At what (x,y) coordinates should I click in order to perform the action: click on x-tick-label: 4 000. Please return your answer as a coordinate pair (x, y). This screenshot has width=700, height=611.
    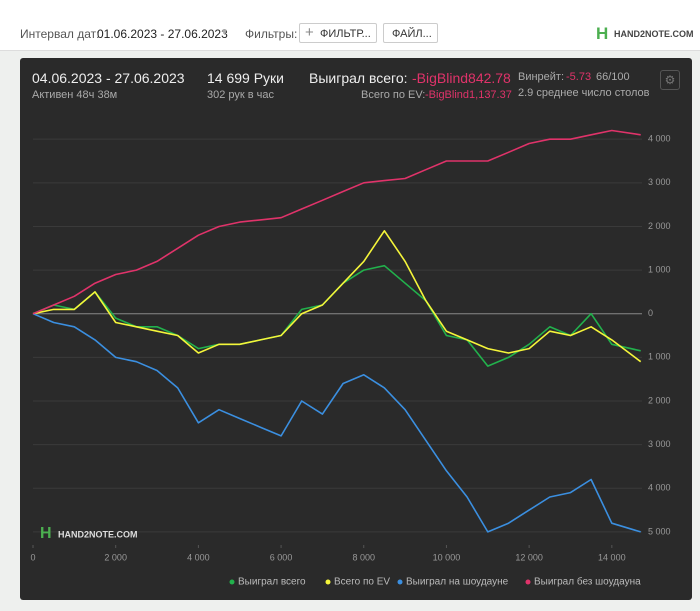
    Looking at the image, I should click on (198, 557).